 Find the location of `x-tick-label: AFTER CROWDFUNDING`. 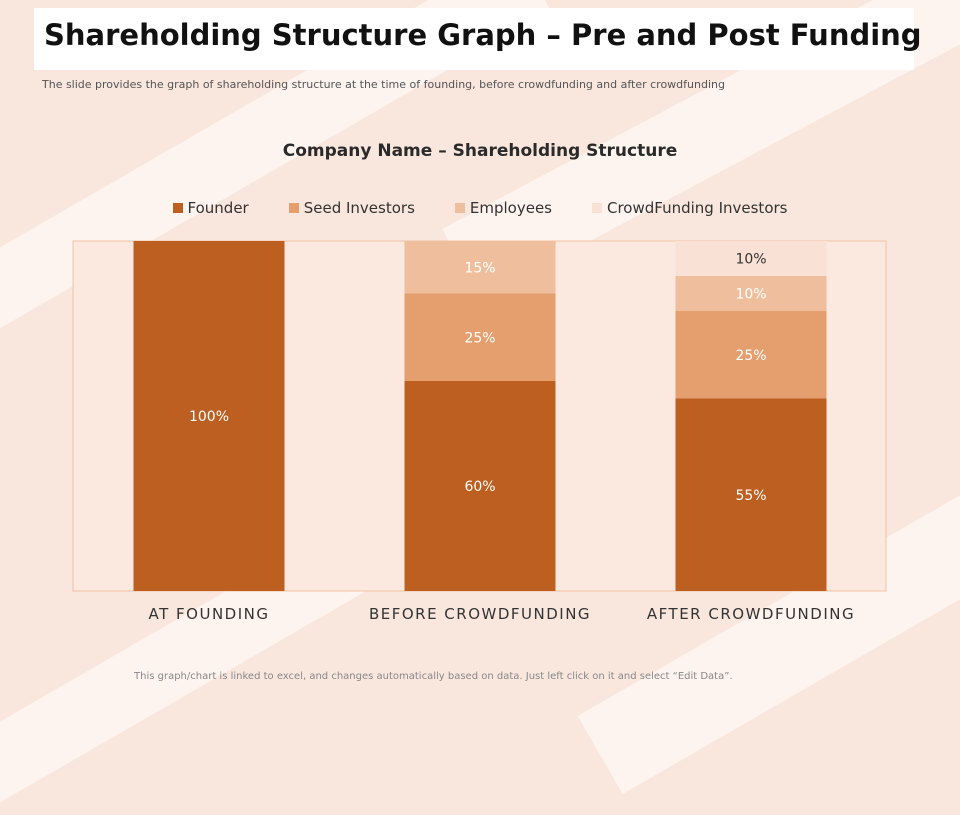

x-tick-label: AFTER CROWDFUNDING is located at coordinates (751, 614).